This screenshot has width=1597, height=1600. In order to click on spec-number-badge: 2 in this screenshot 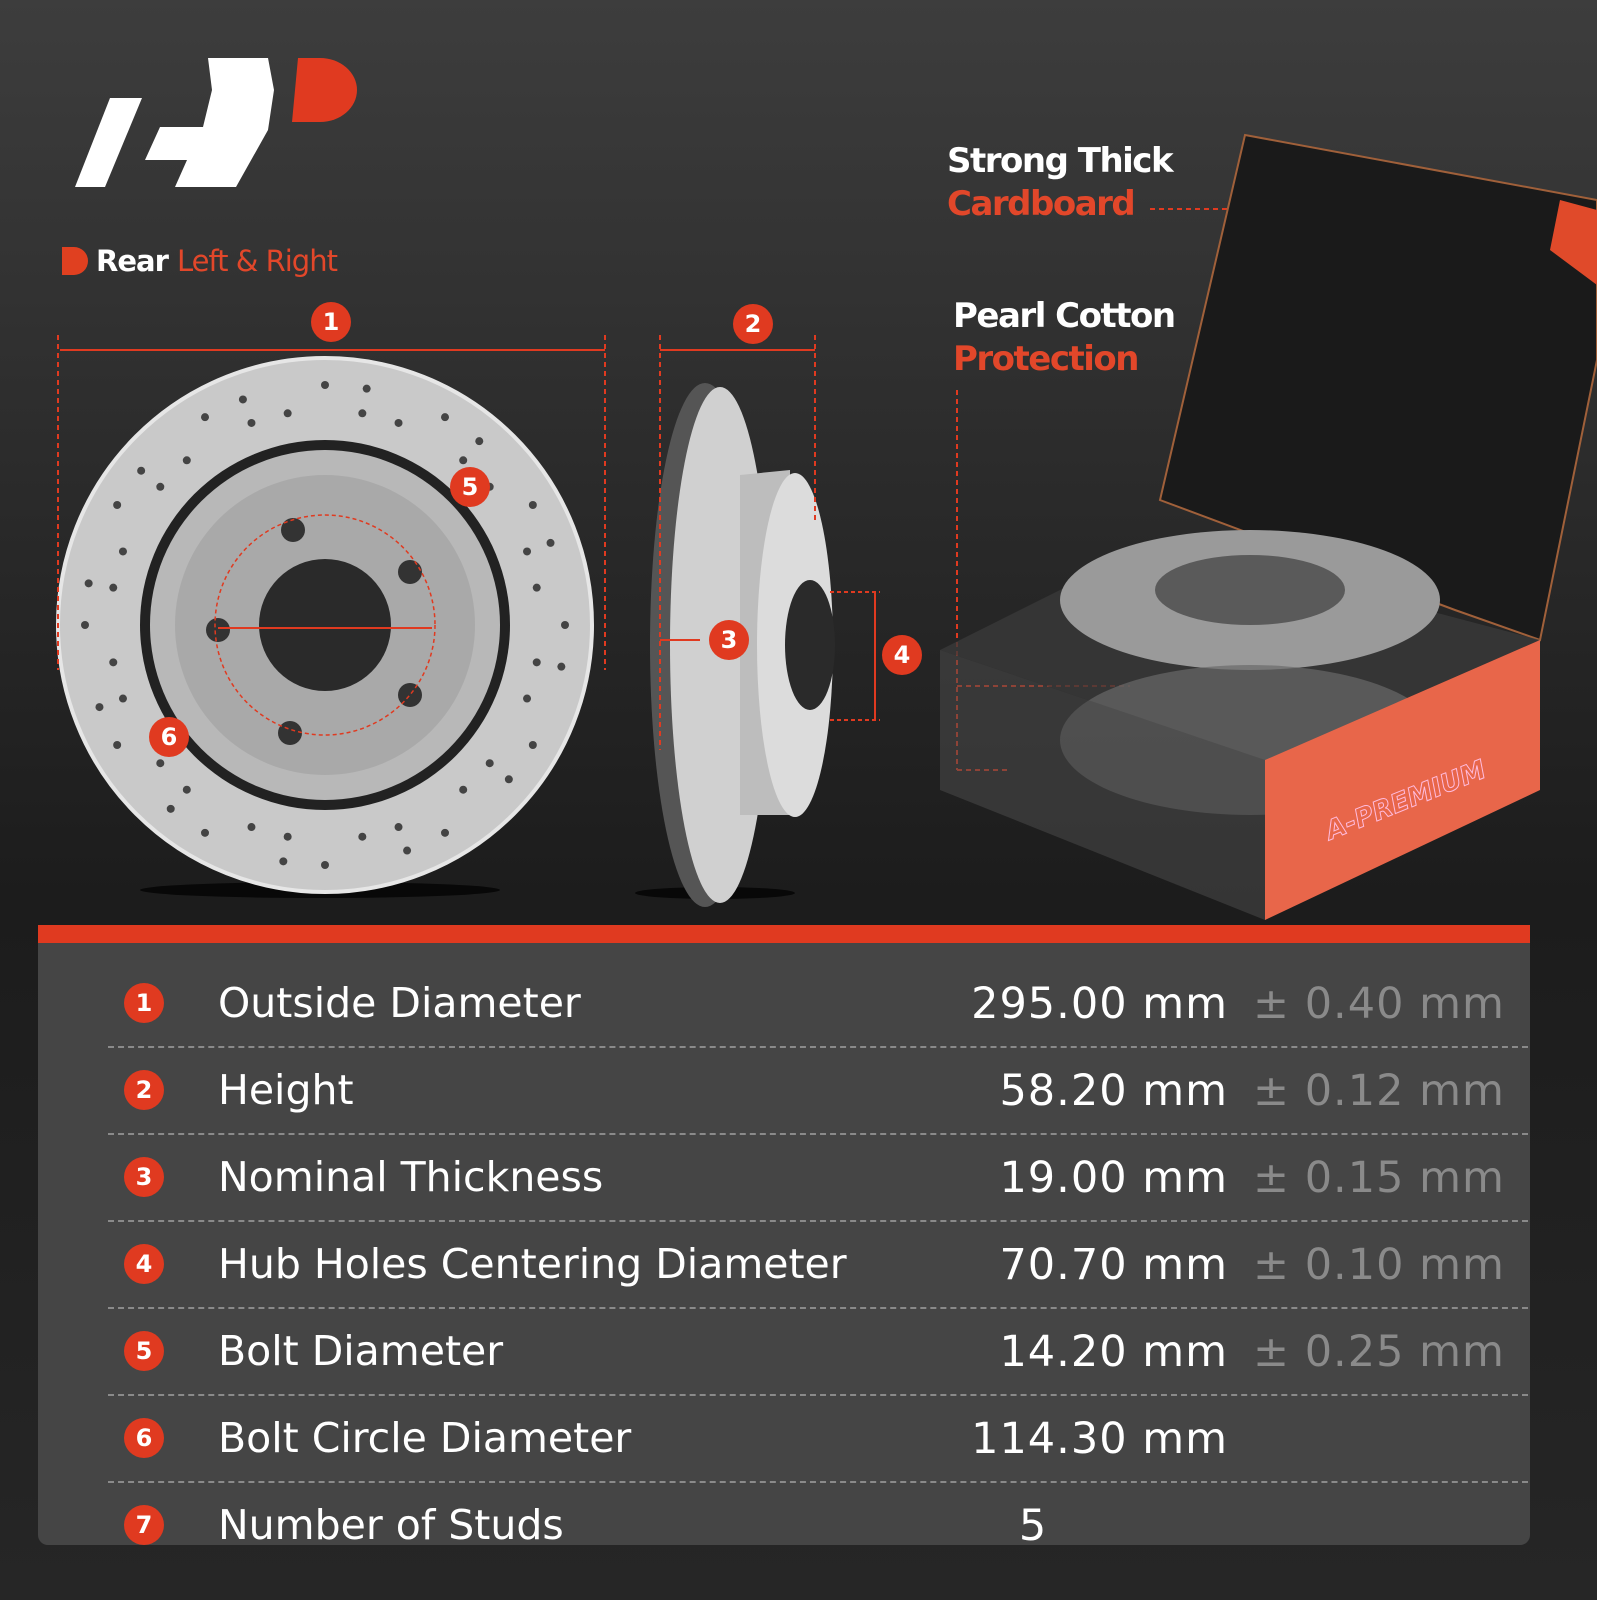, I will do `click(144, 1090)`.